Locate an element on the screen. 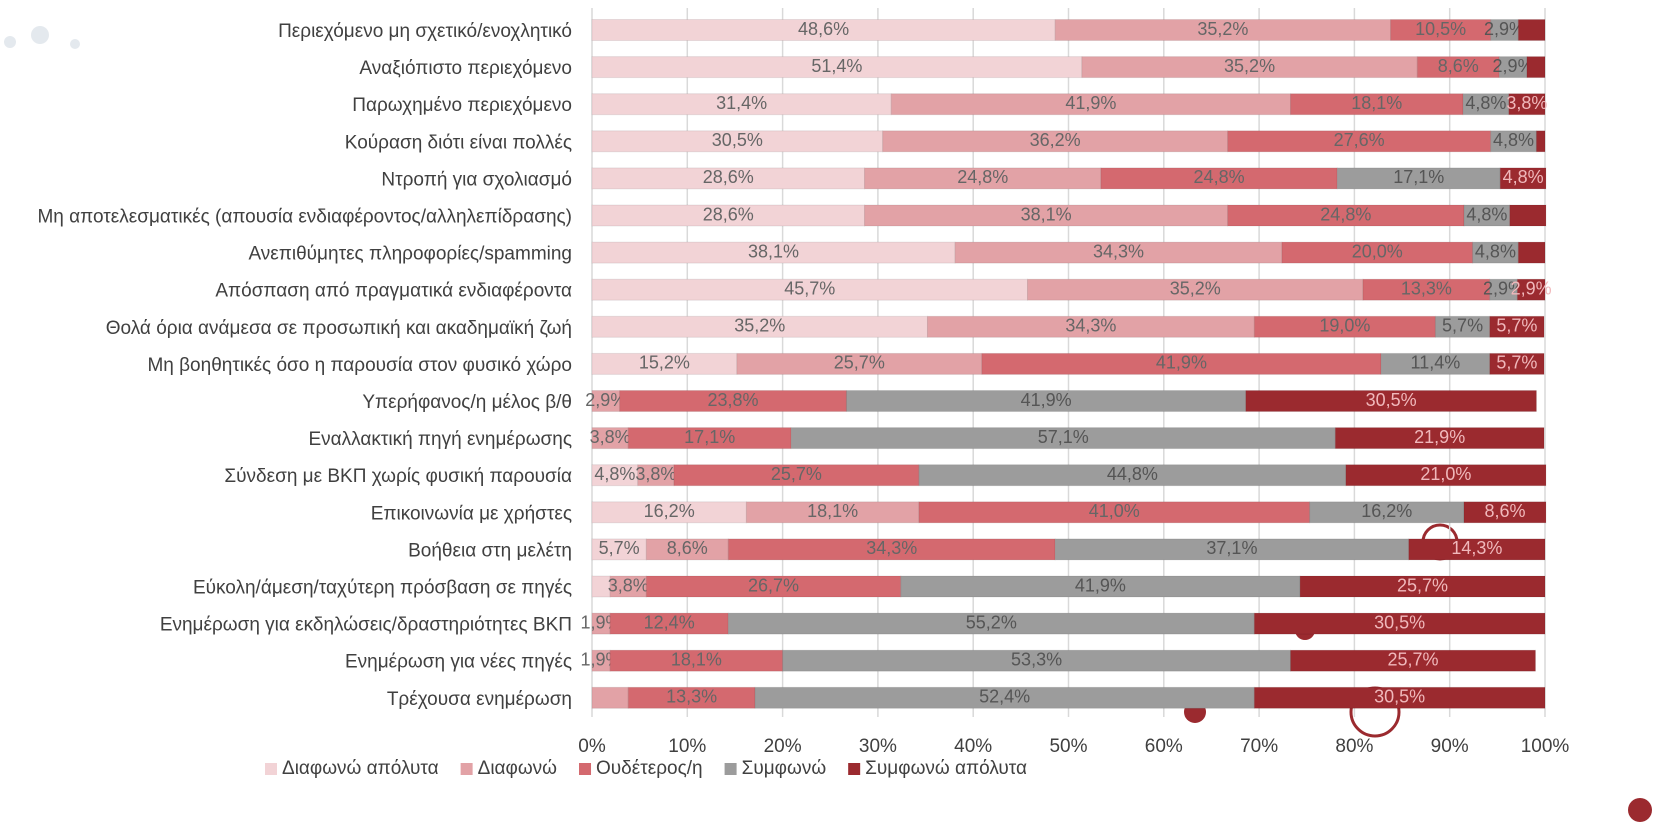  data-label: 8,6% is located at coordinates (1458, 66).